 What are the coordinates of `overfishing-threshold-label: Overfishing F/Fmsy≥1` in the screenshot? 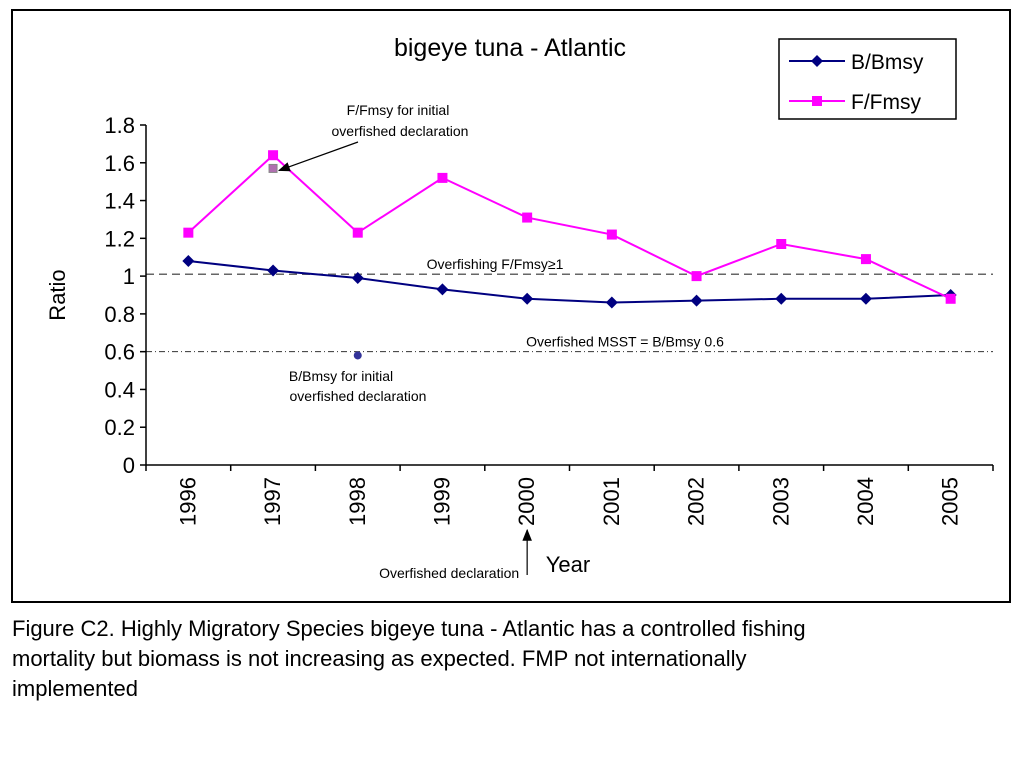 It's located at (495, 264).